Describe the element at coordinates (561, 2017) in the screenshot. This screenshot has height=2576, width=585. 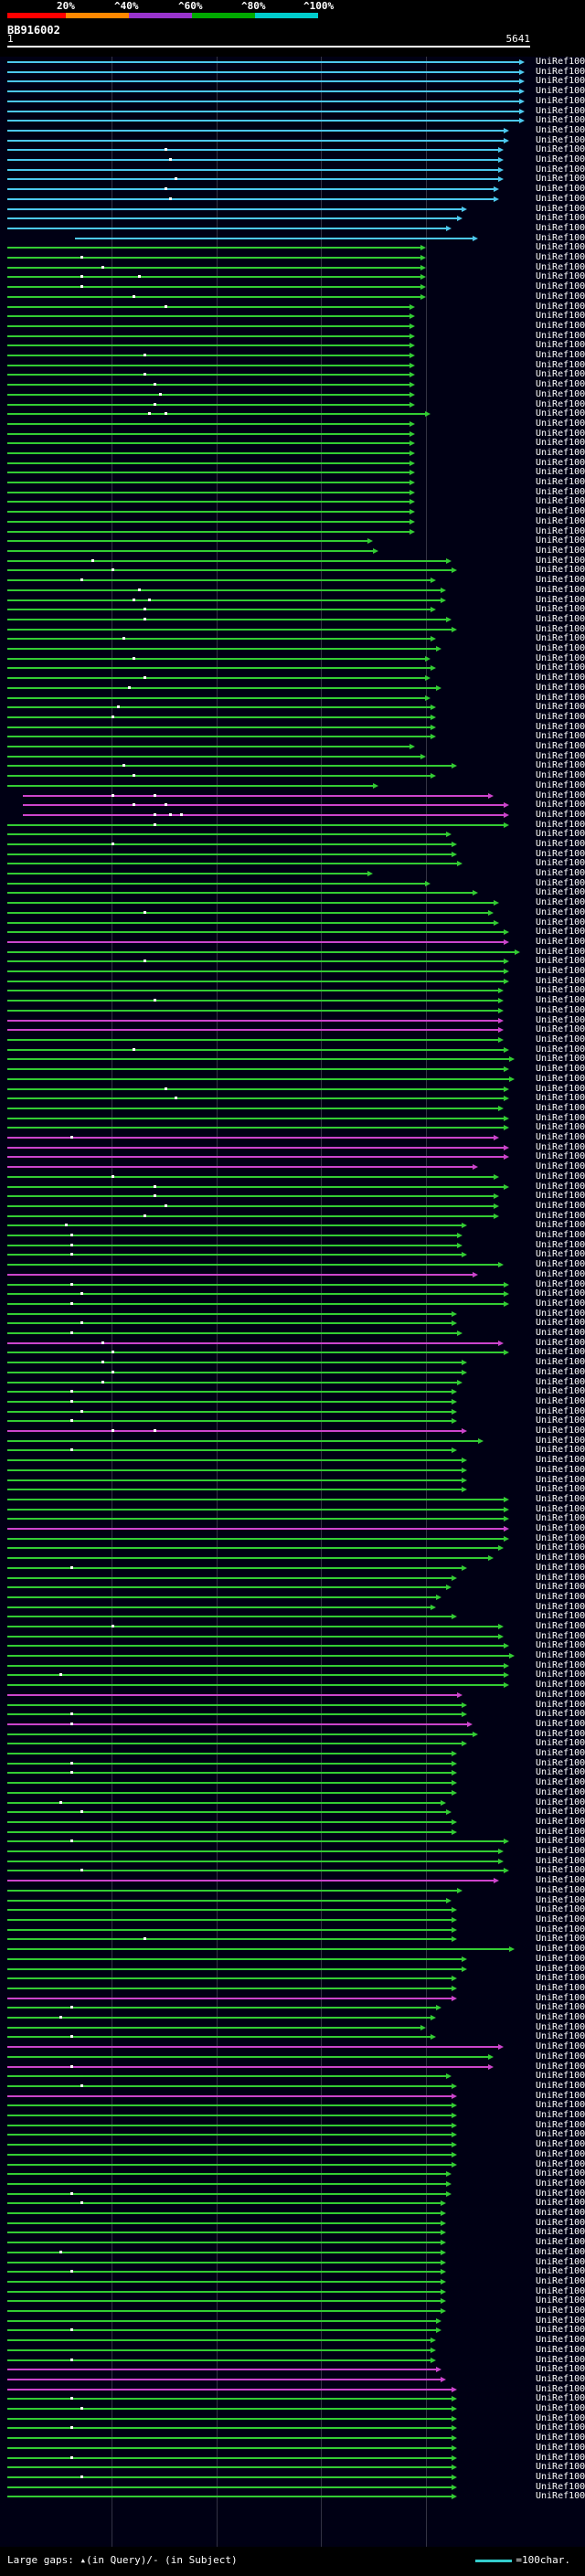
I see `hit-label: UniRef100_A7PPR1` at that location.